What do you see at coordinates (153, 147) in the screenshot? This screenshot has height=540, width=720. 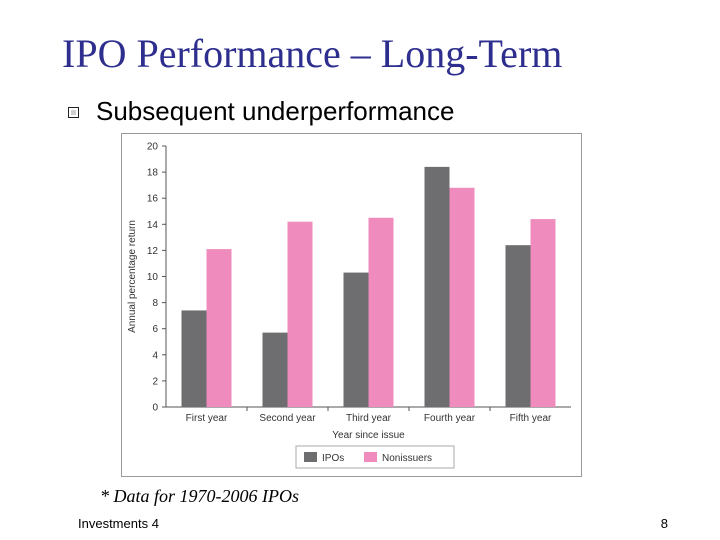 I see `y-tick-label: 20` at bounding box center [153, 147].